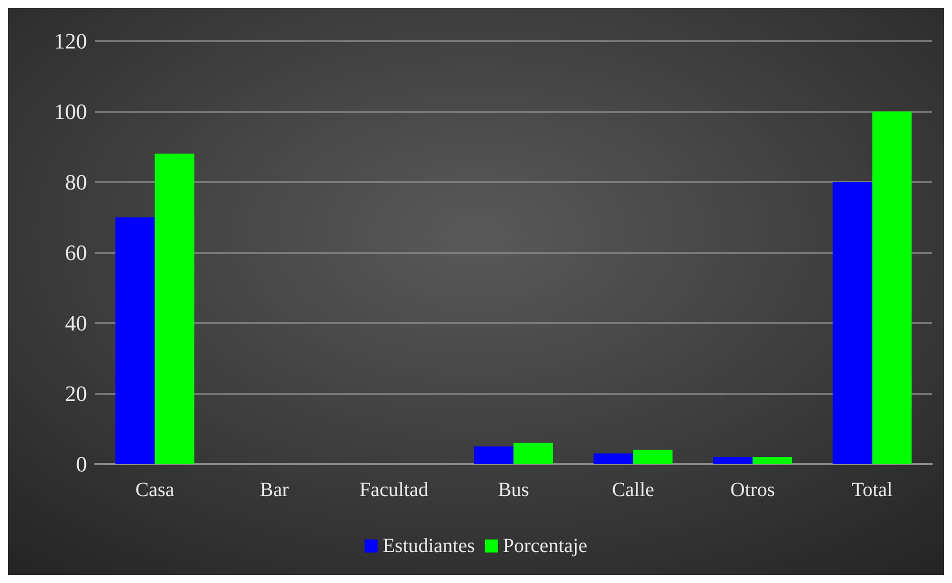 This screenshot has width=952, height=583. Describe the element at coordinates (76, 323) in the screenshot. I see `y-tick-label: 40` at that location.